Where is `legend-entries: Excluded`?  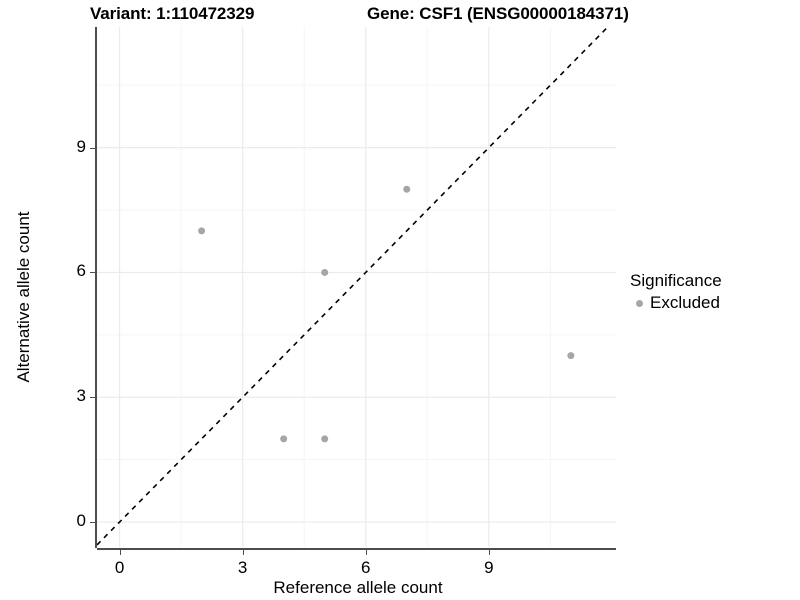
legend-entries: Excluded is located at coordinates (713, 303).